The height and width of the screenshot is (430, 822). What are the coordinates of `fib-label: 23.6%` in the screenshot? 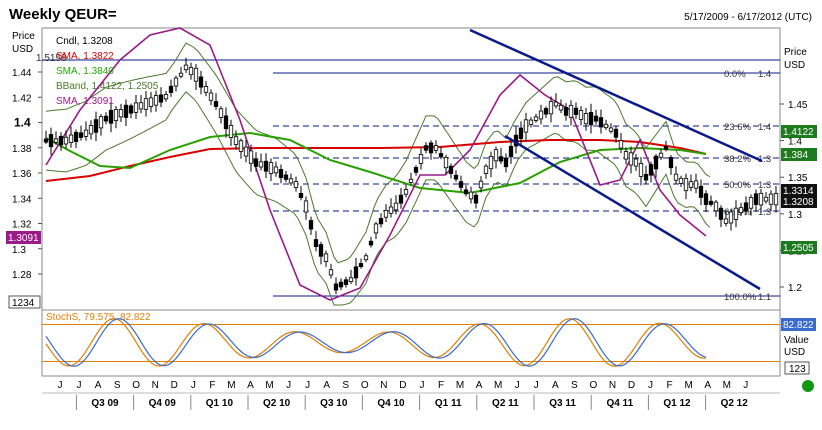 It's located at (737, 127).